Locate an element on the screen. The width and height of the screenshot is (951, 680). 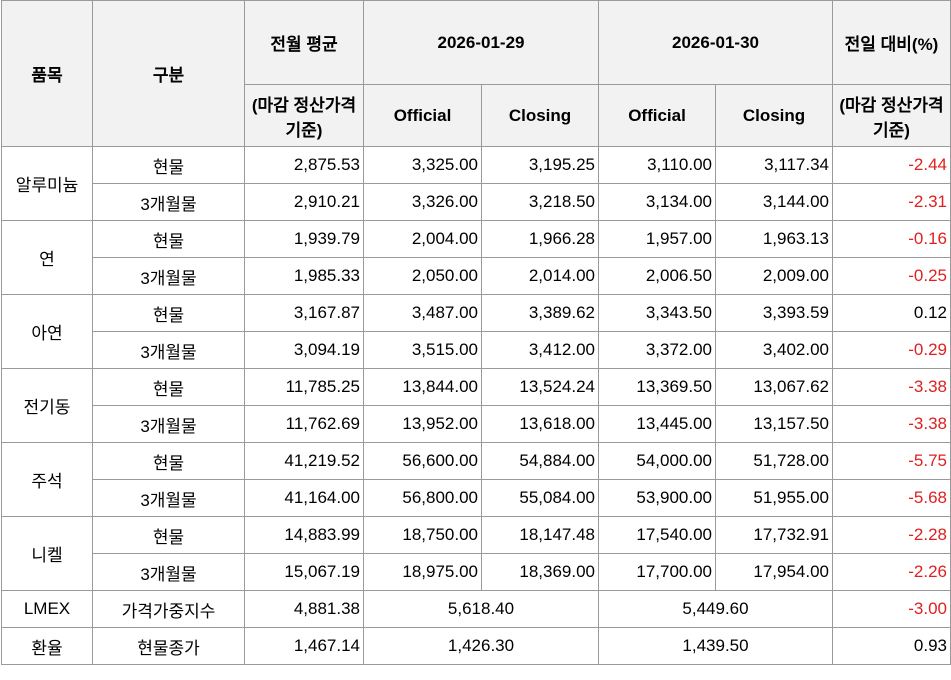
value-cell: 1,963.13 is located at coordinates (774, 239).